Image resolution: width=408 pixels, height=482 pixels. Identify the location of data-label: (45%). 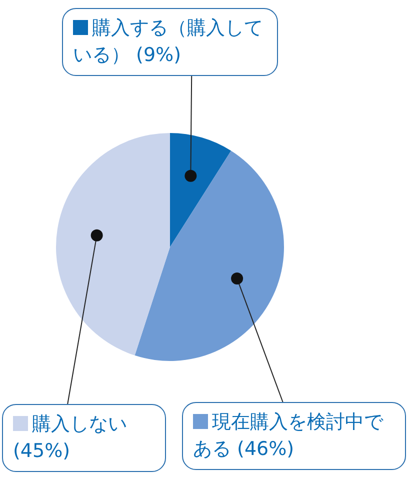
(41, 451).